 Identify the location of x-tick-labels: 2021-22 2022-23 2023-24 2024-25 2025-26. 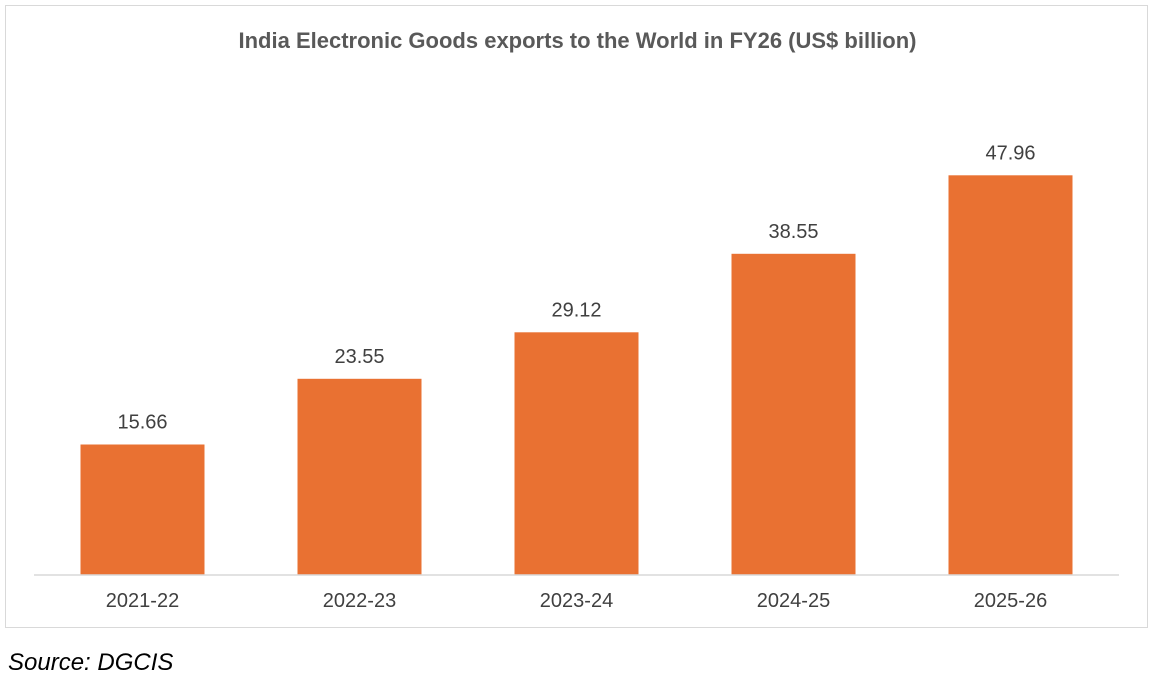
(576, 601).